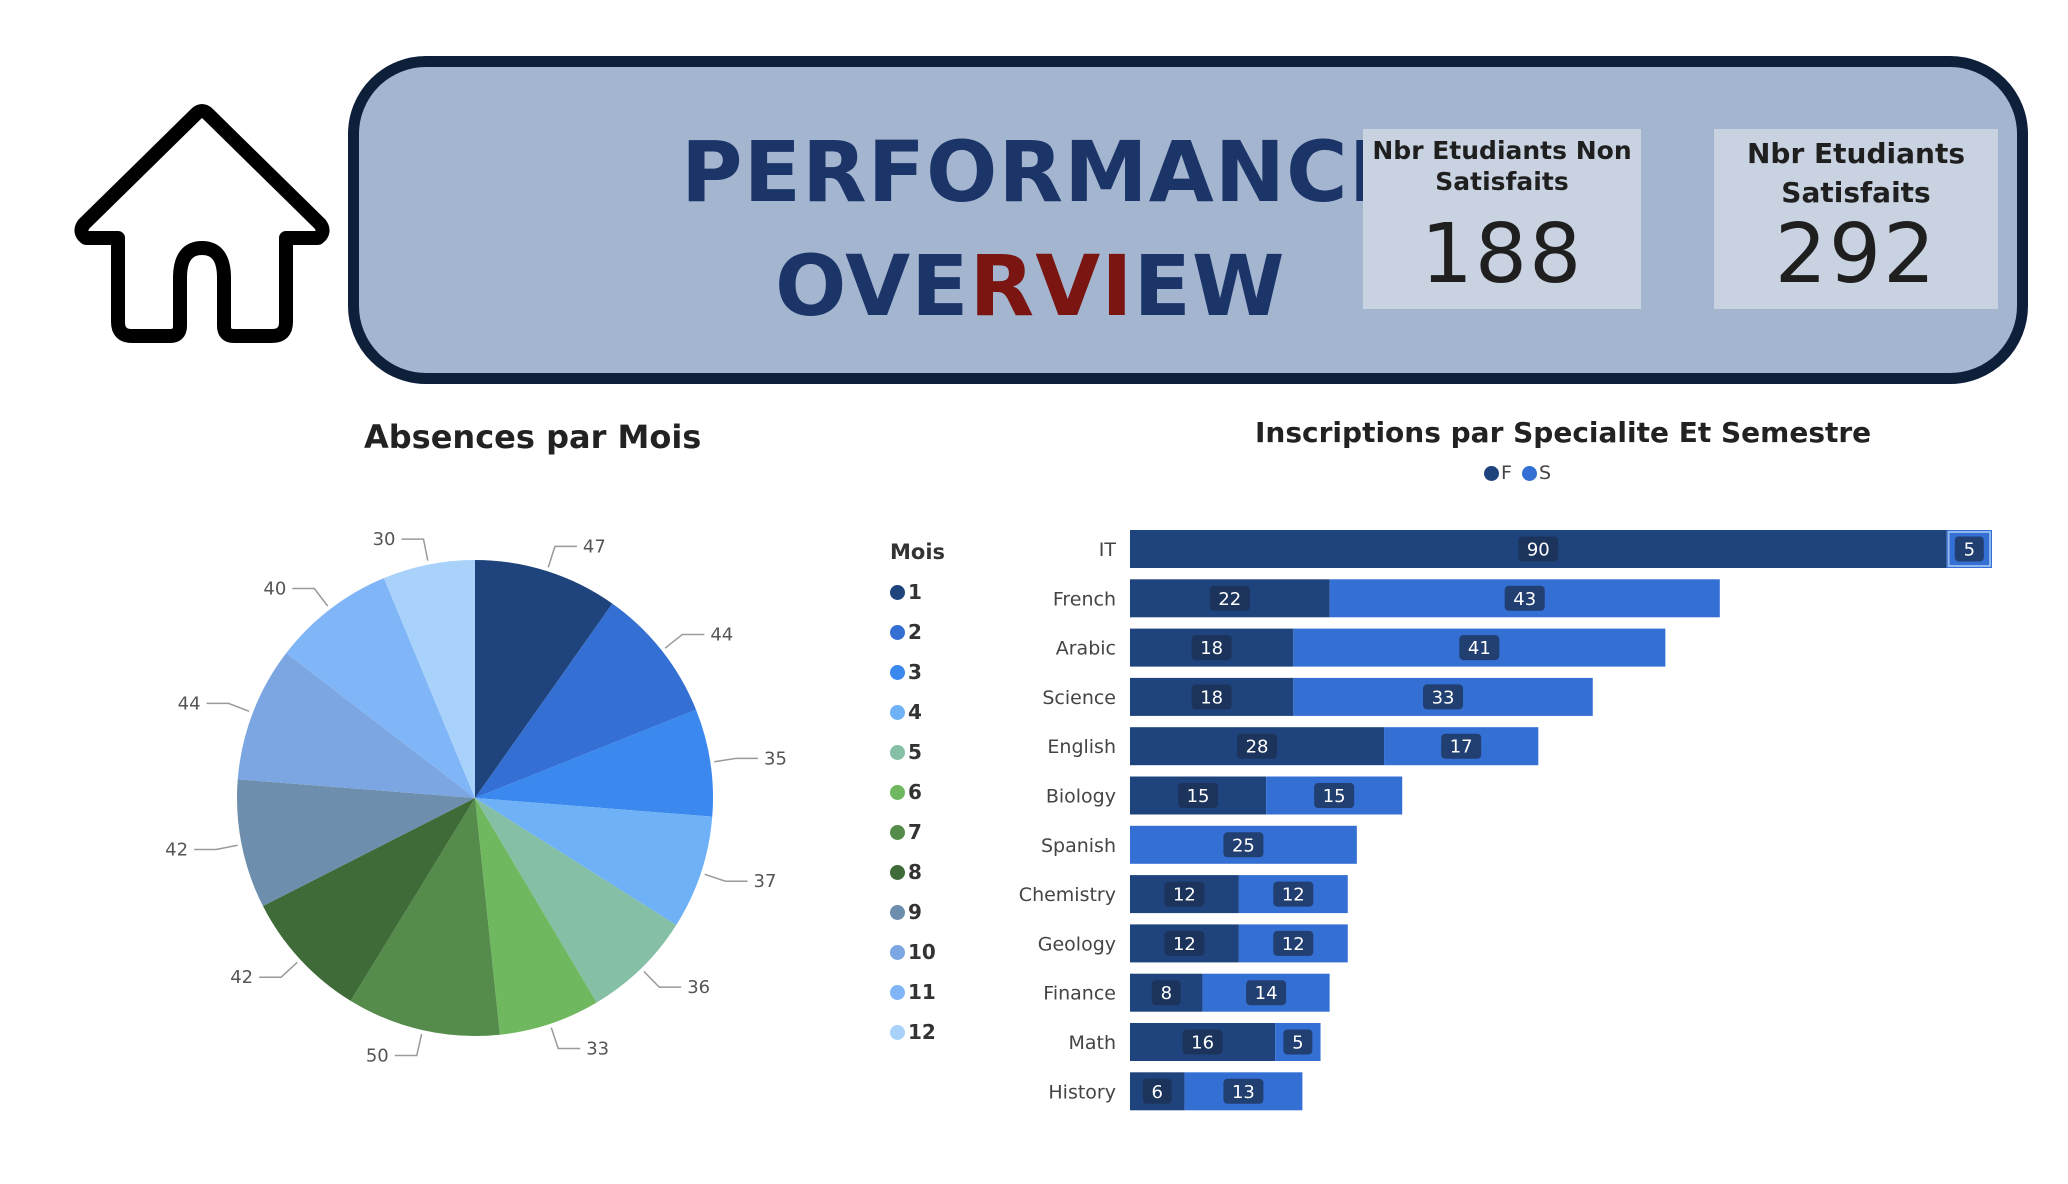 This screenshot has width=2068, height=1184. Describe the element at coordinates (765, 881) in the screenshot. I see `pie-data-label-4: 37` at that location.